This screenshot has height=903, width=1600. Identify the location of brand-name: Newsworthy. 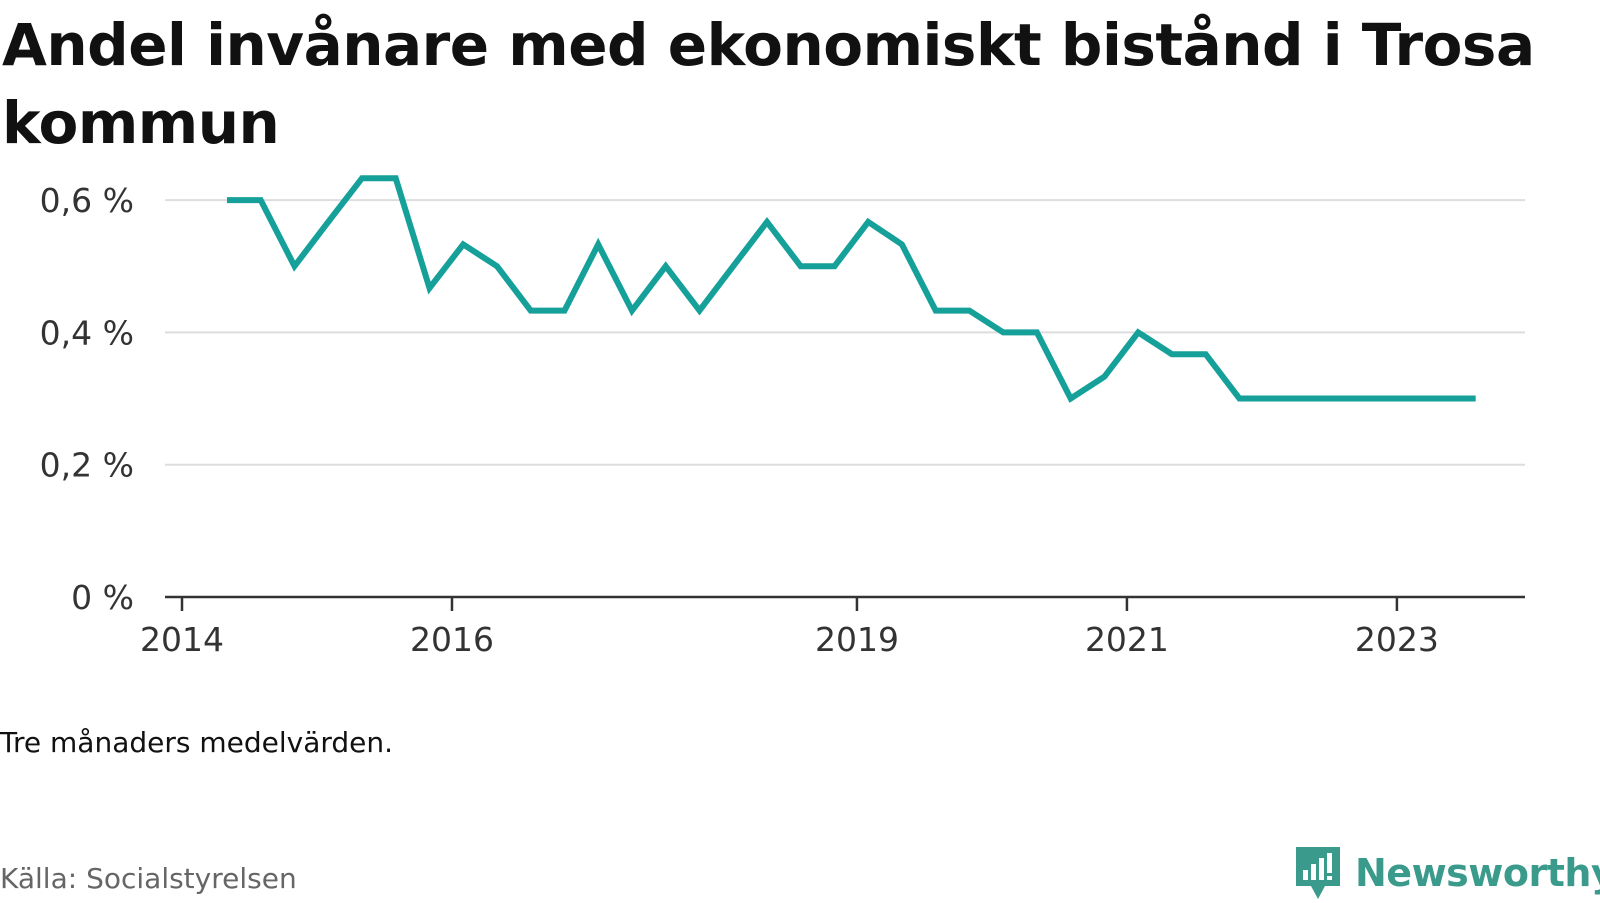
(1477, 873).